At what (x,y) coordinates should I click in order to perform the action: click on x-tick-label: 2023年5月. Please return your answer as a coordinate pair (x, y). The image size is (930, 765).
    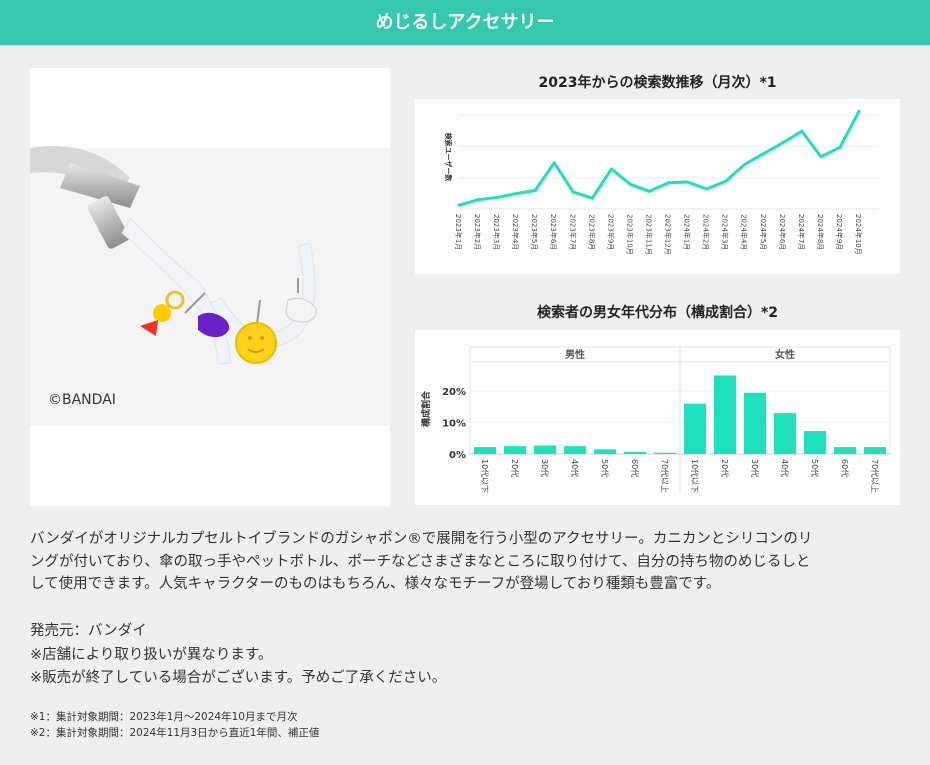
    Looking at the image, I should click on (534, 232).